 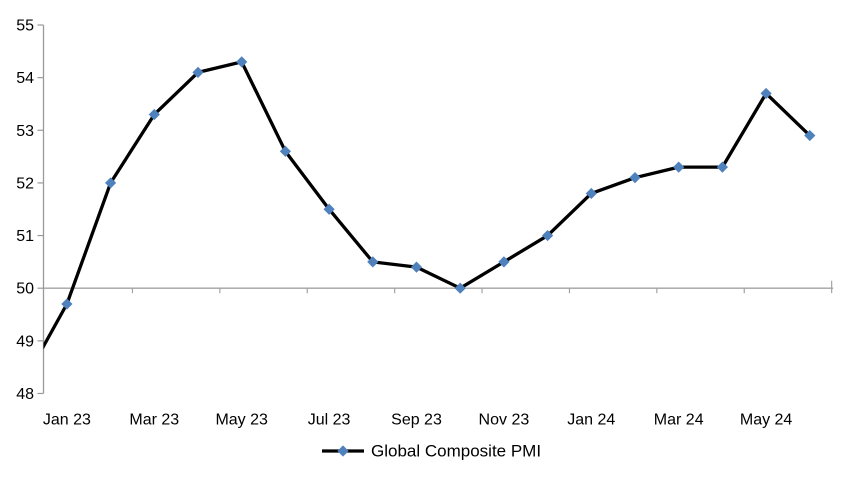 I want to click on x-tick-label: Jan 24, so click(x=591, y=420).